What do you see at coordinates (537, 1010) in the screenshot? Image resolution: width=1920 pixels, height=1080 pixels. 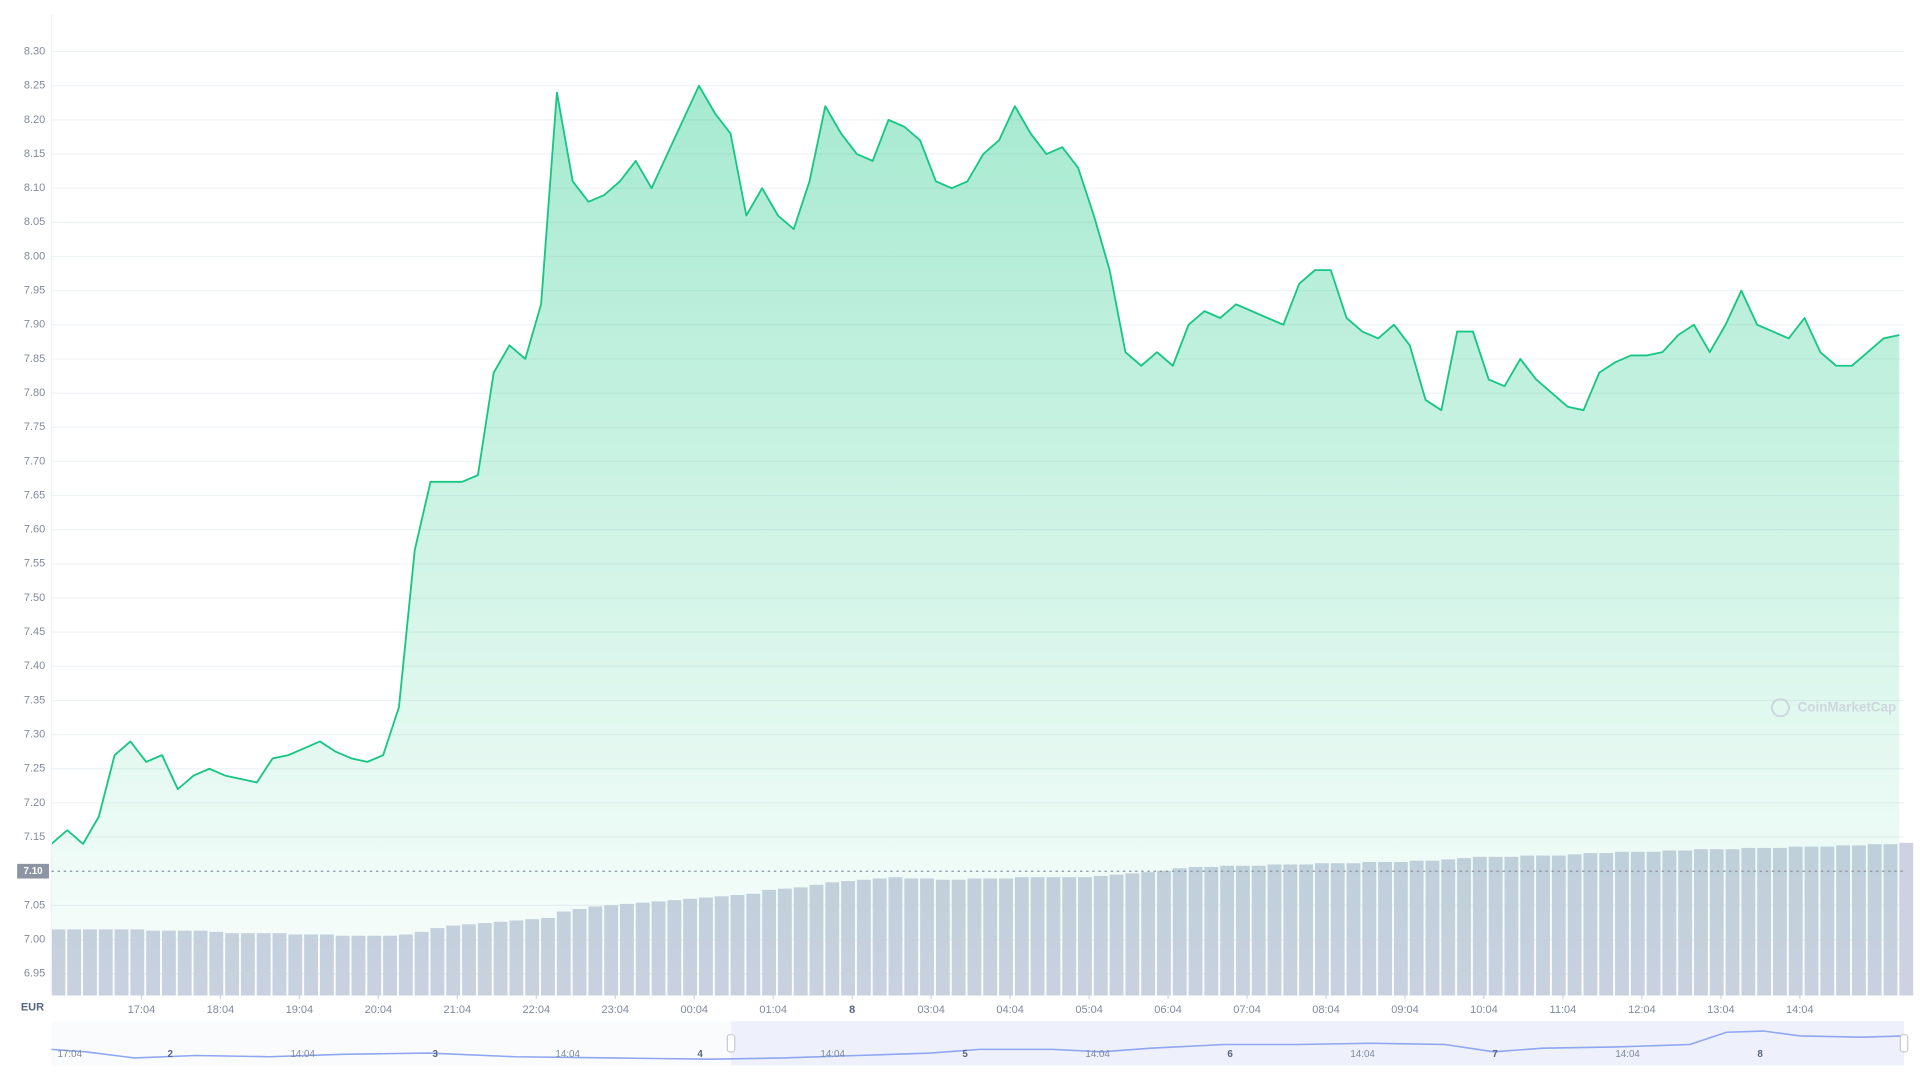 I see `x-tick-label: 22:04` at bounding box center [537, 1010].